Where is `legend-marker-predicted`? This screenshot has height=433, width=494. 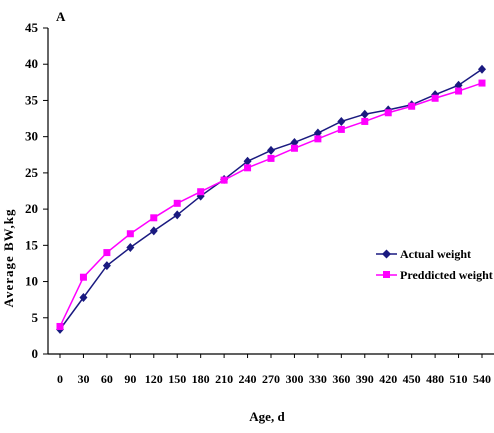
legend-marker-predicted is located at coordinates (386, 274).